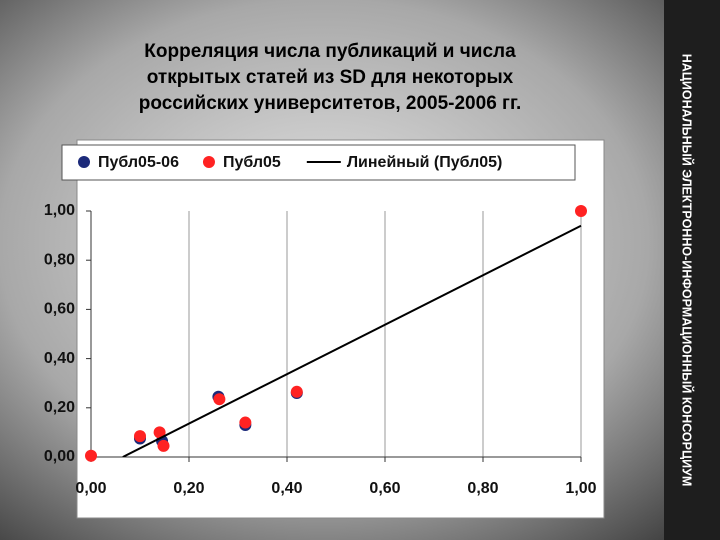 This screenshot has width=720, height=540. Describe the element at coordinates (59, 210) in the screenshot. I see `y-tick-label: 1,00` at that location.